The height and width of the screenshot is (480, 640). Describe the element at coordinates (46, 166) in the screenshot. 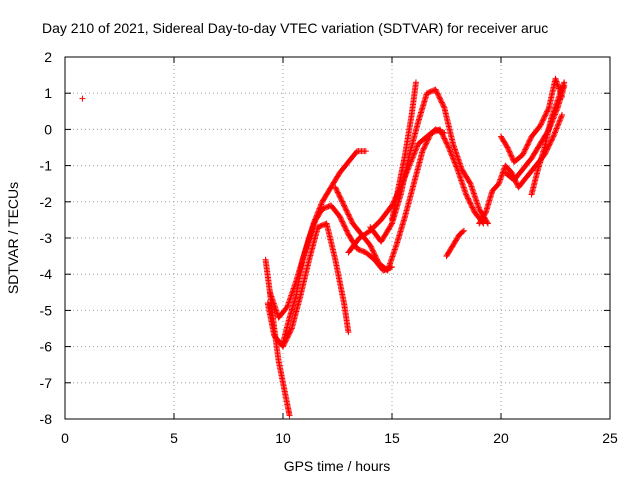

I see `y-tick-label: -1` at that location.